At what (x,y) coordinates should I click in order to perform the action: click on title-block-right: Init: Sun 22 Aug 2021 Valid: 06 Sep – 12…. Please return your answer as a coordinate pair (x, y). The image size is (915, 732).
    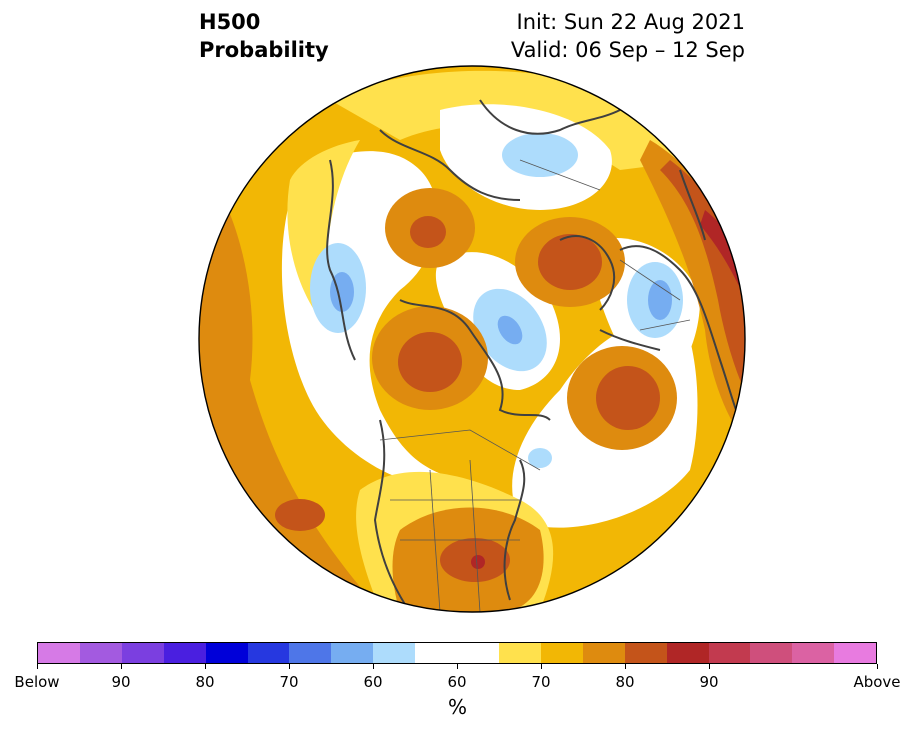
    Looking at the image, I should click on (628, 36).